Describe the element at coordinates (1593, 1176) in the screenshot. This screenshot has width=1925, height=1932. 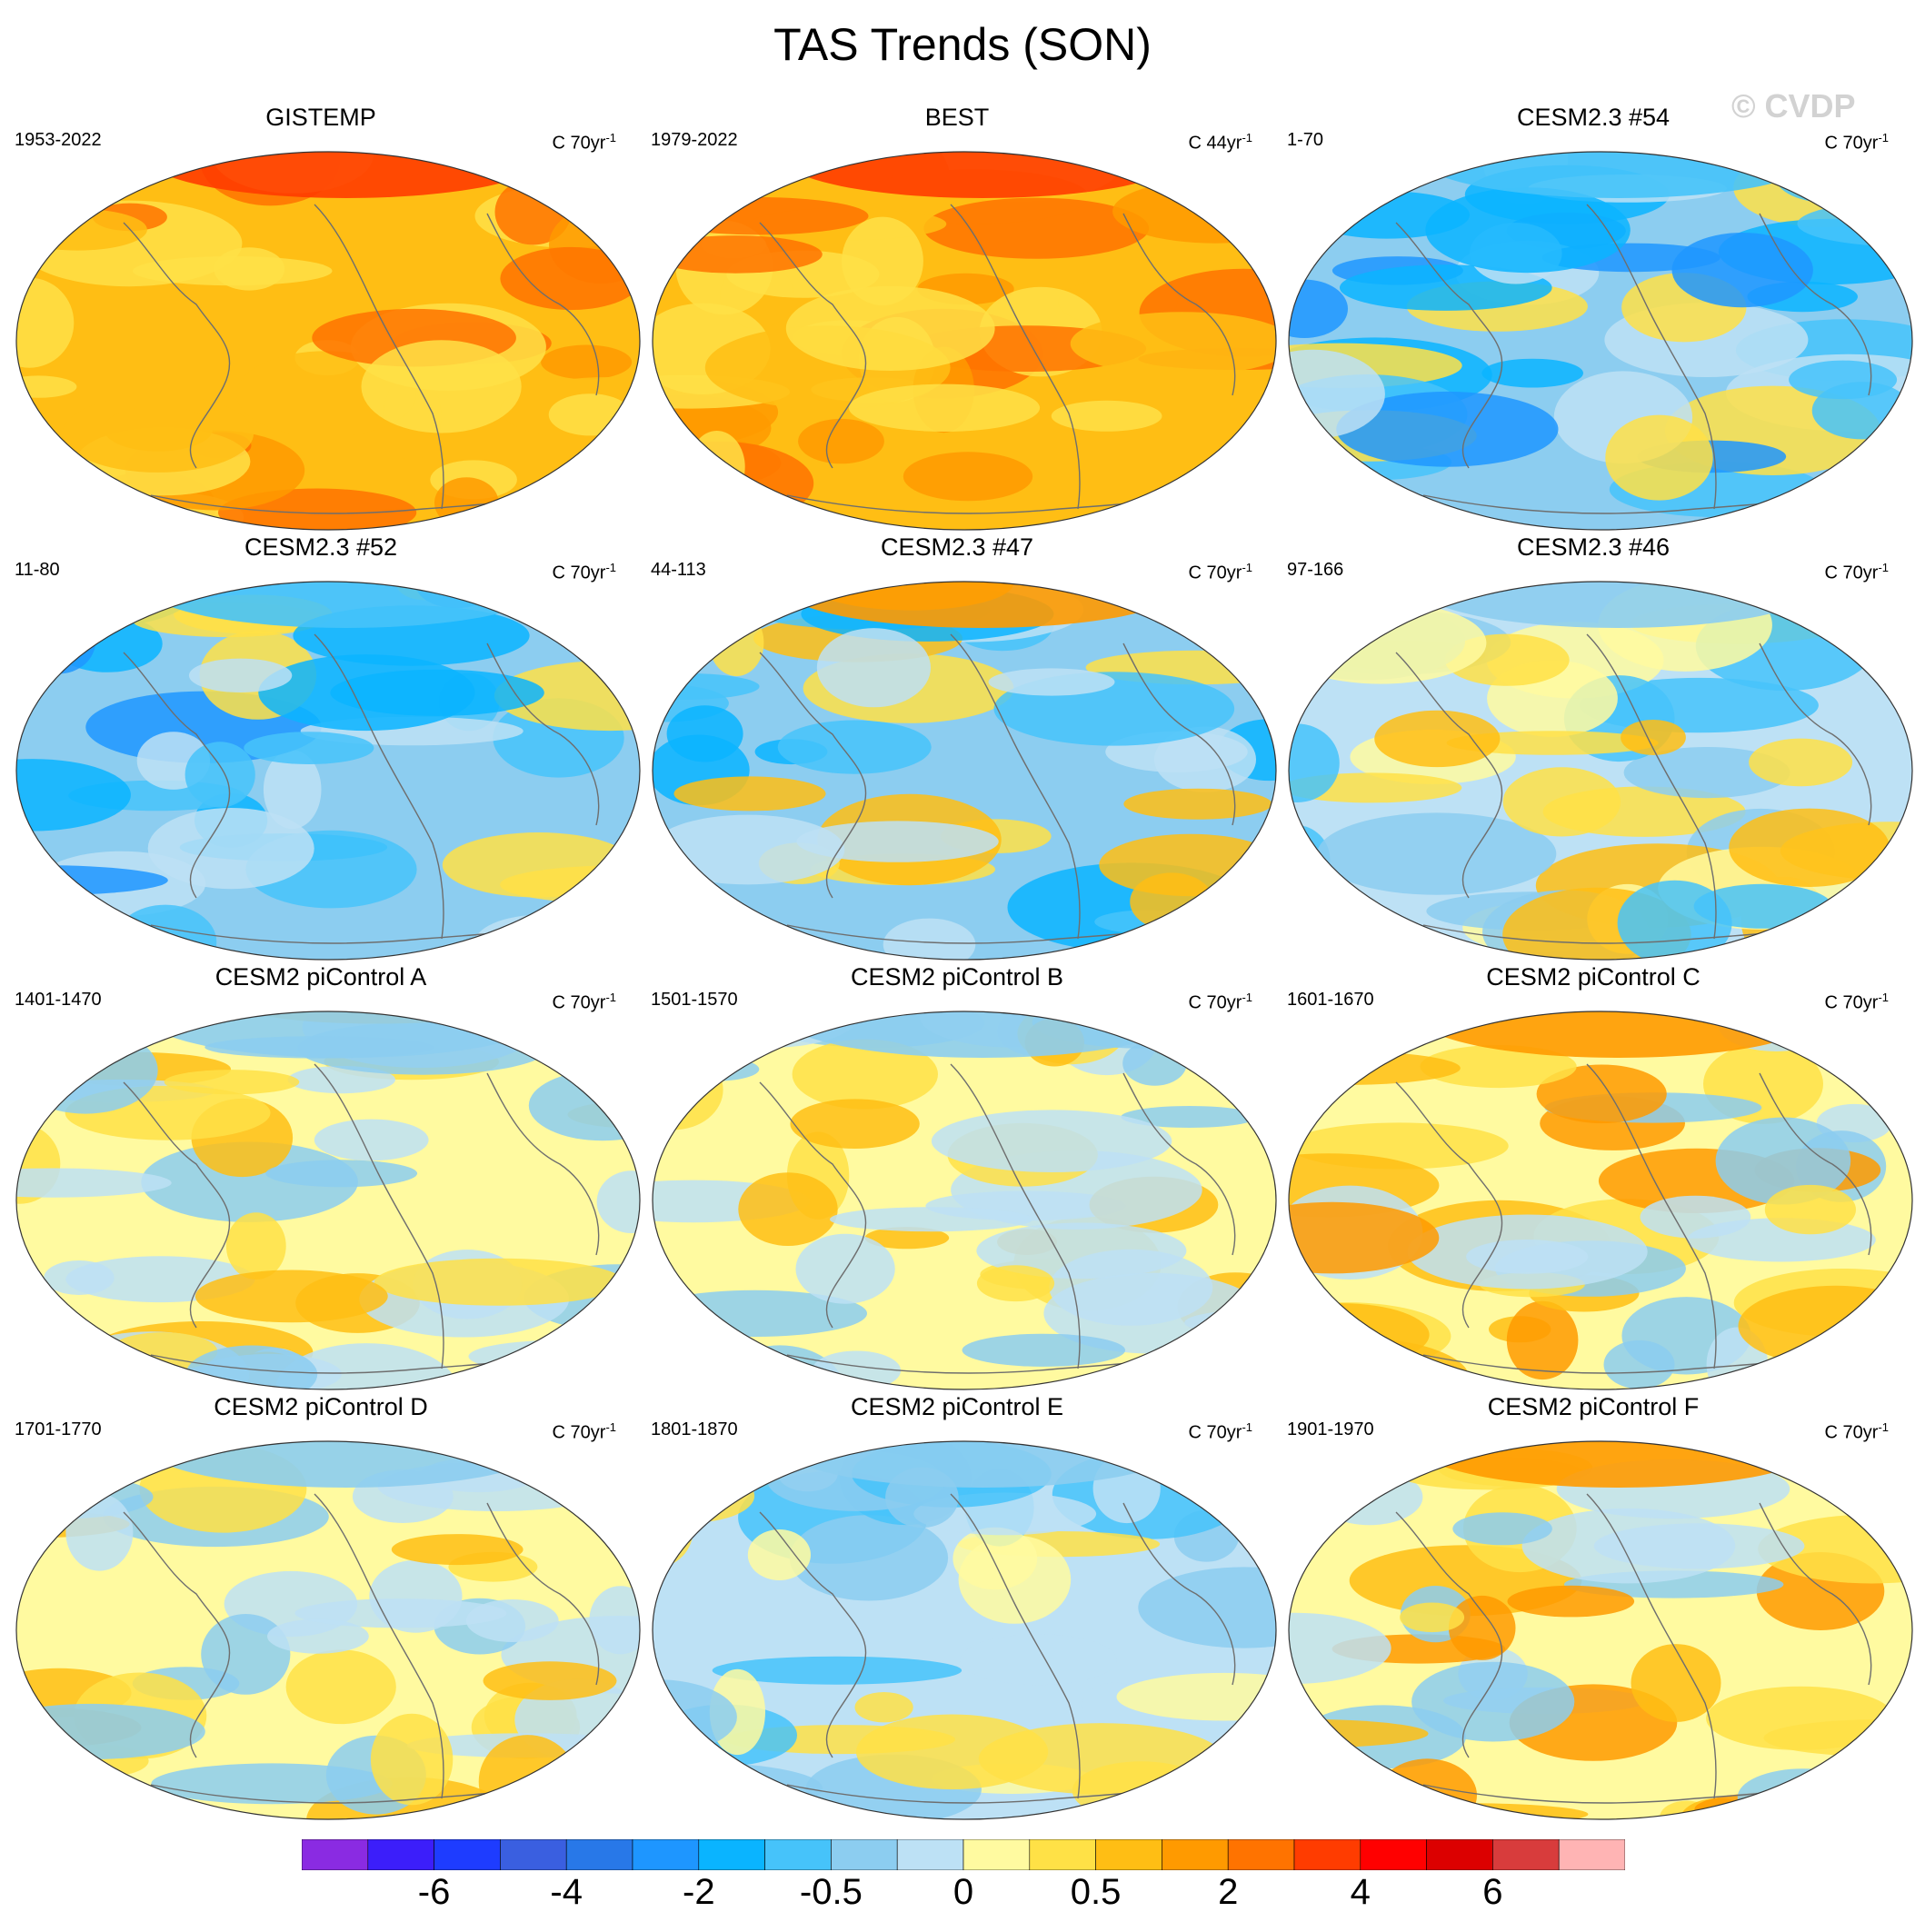
I see `map-panel: CESM2 piControl C 1601-1670 C 70yr-1` at that location.